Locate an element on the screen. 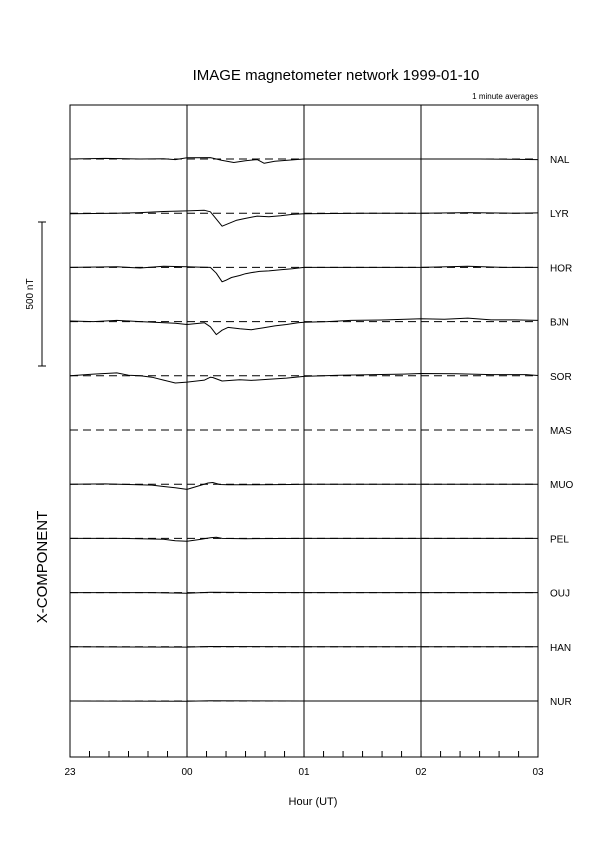  trace-lyr is located at coordinates (304, 218).